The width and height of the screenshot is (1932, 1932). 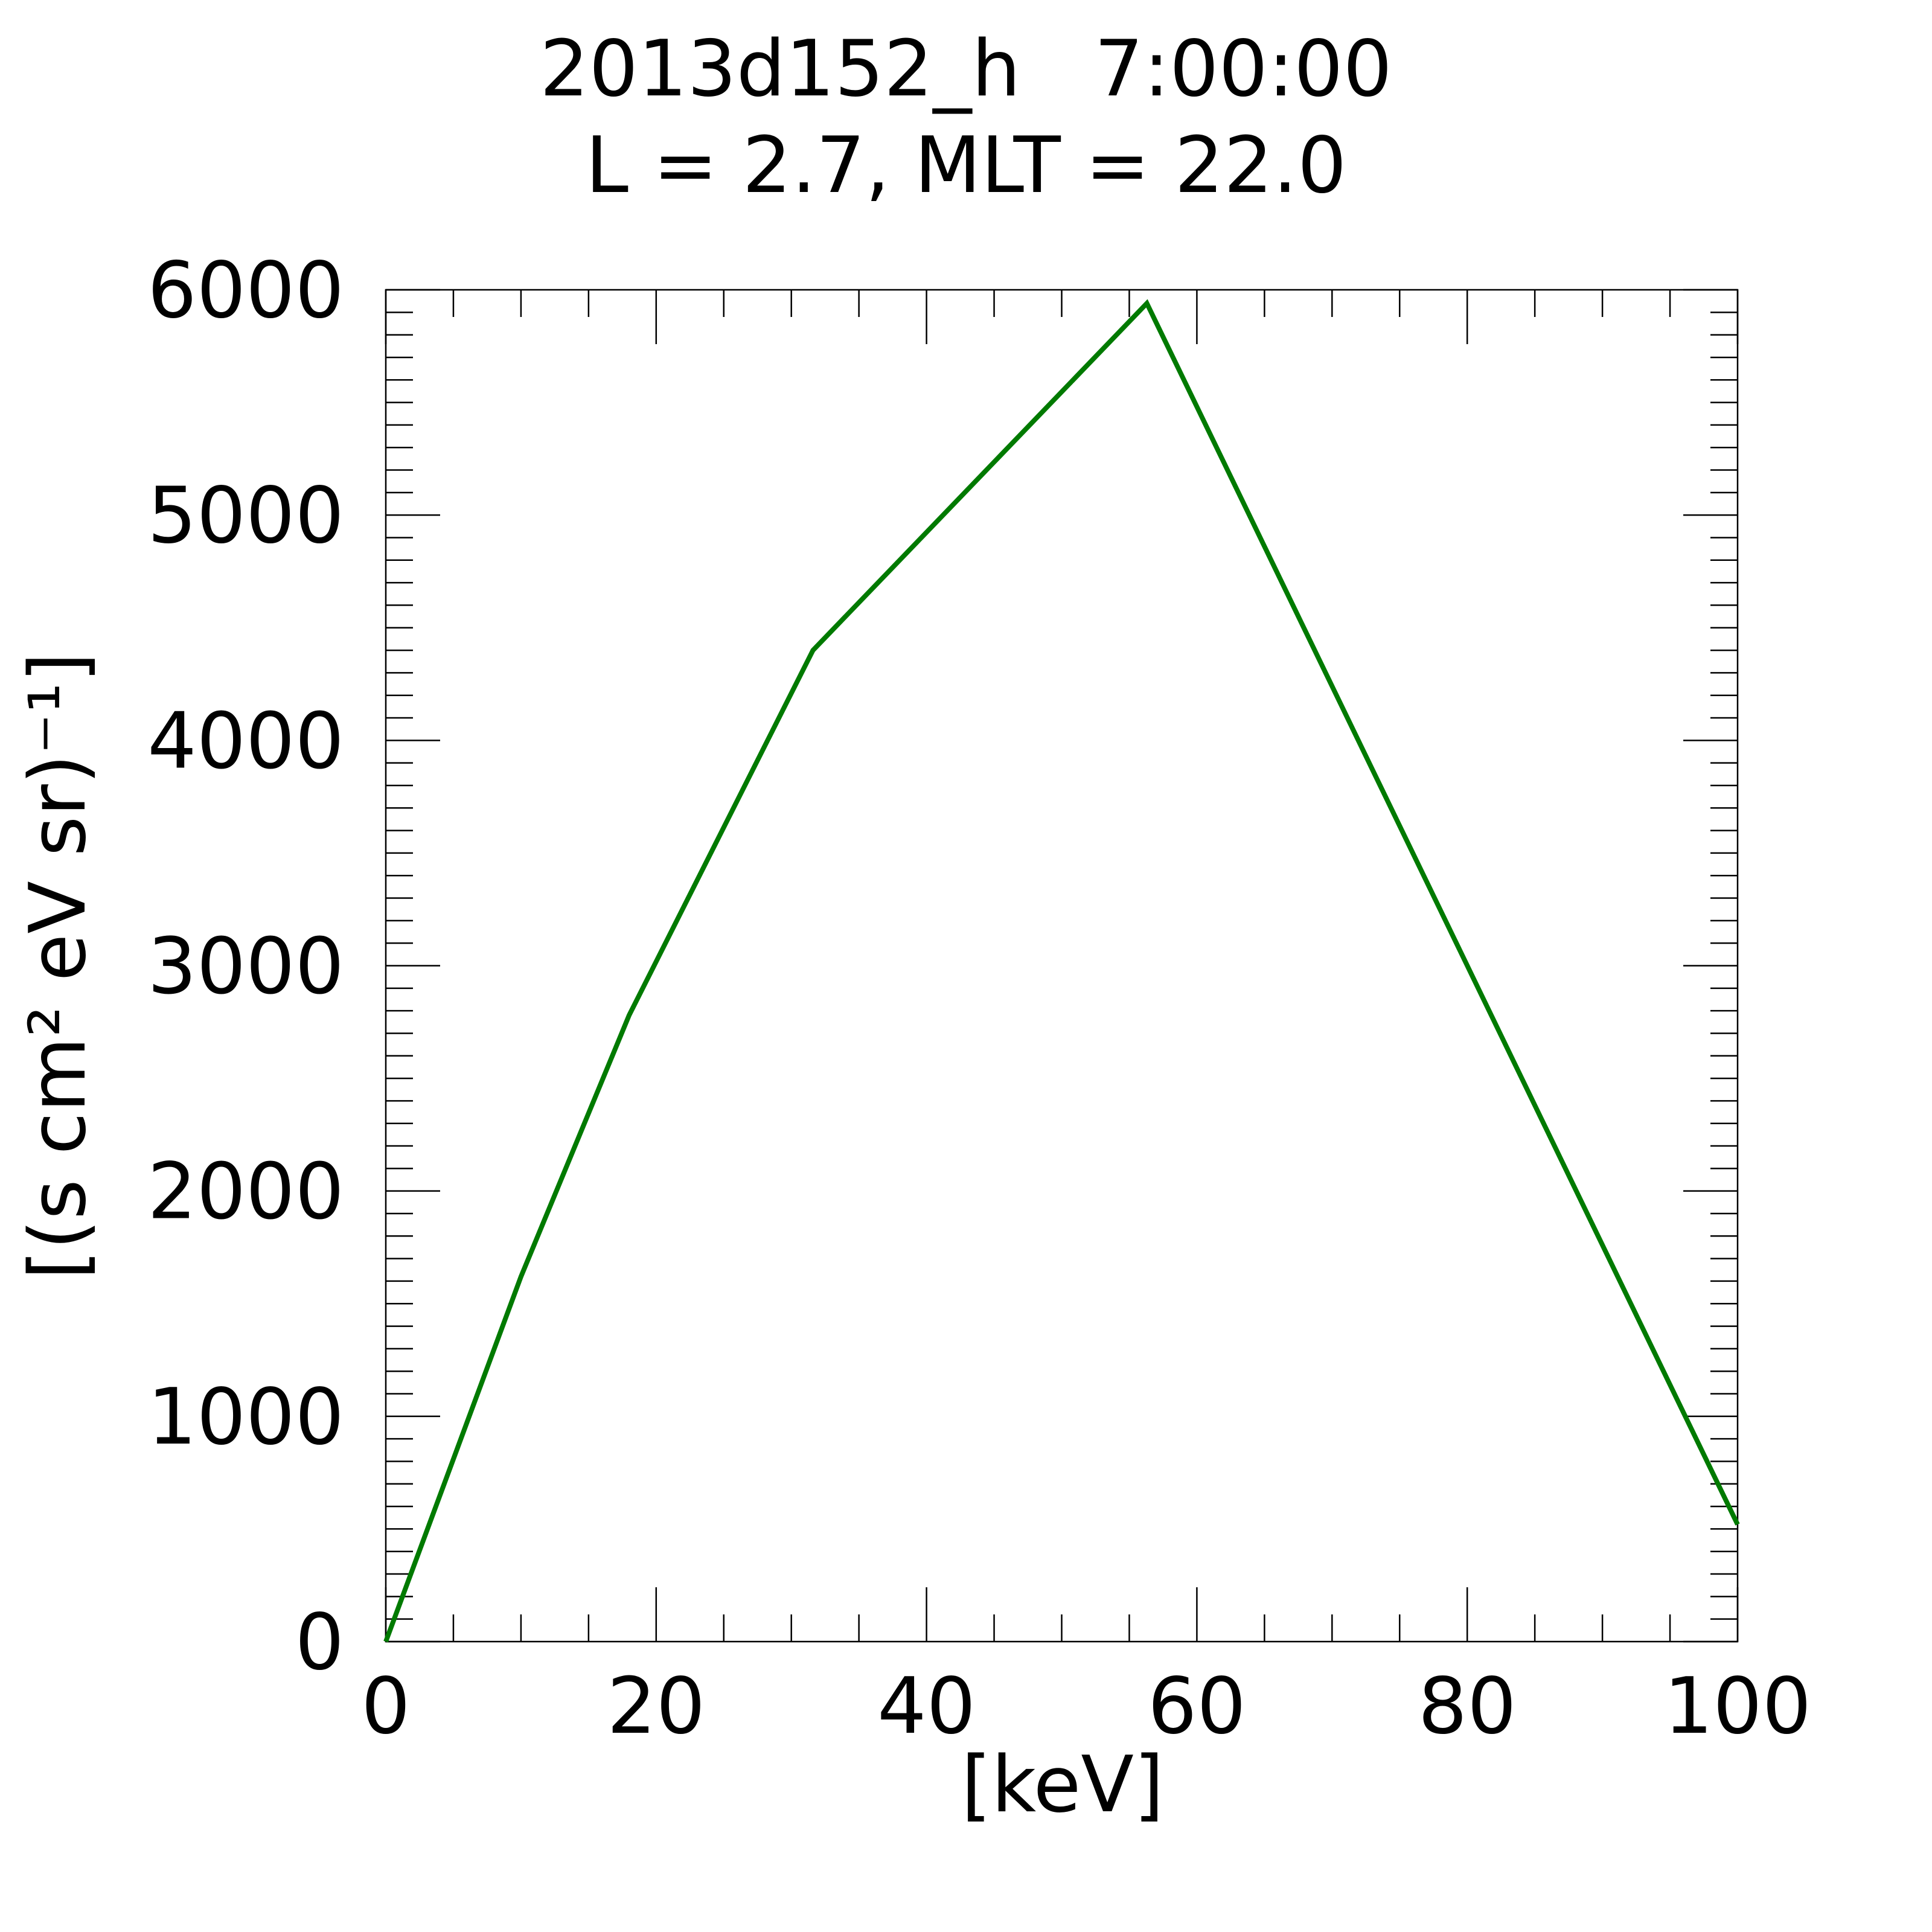 I want to click on y-tick-label: 5000, so click(x=246, y=516).